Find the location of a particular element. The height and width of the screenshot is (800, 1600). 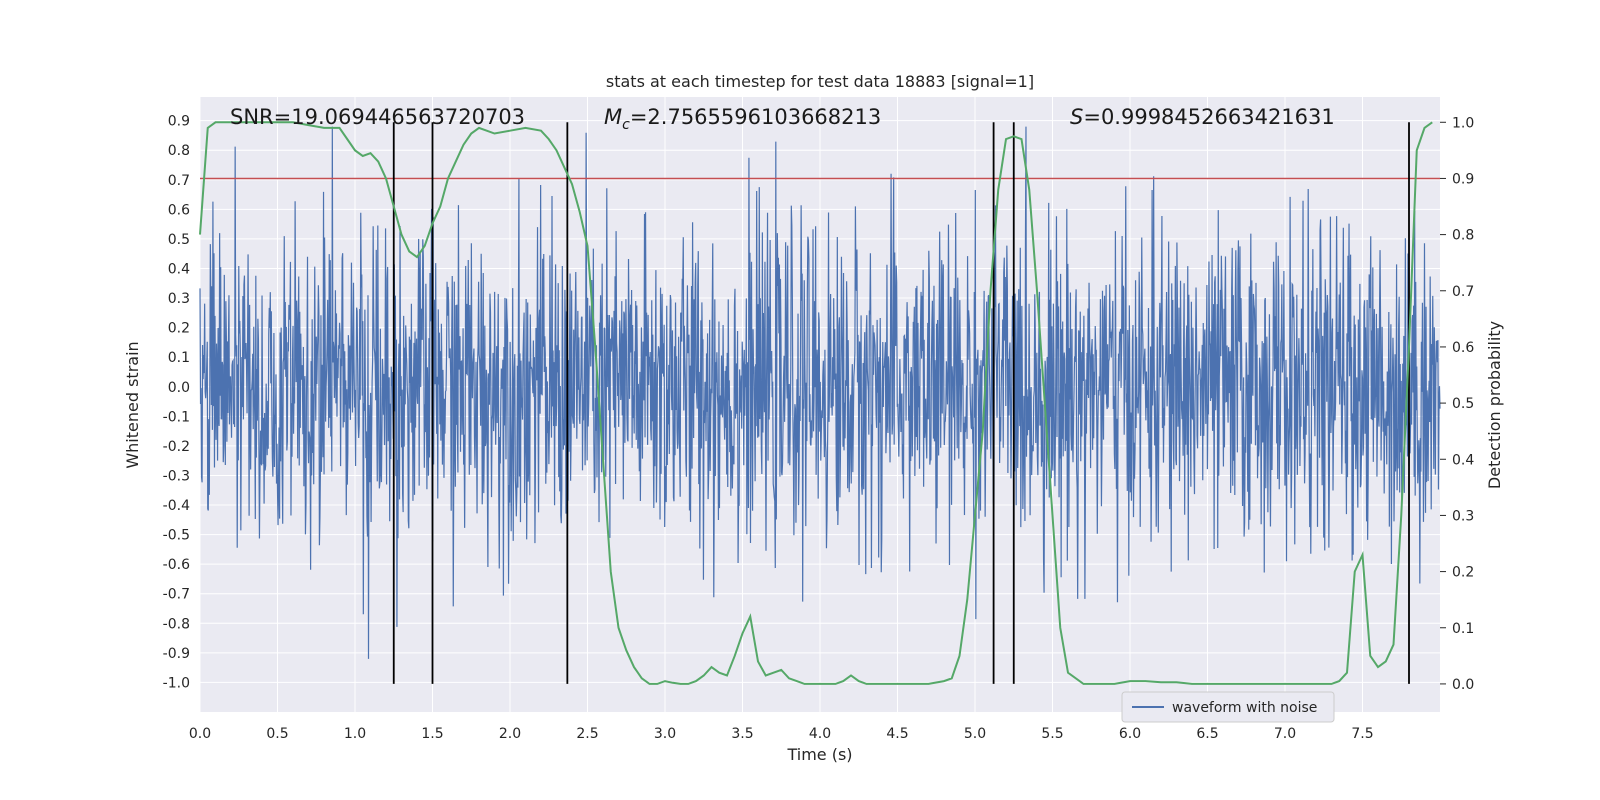

y-left-tick-label: -0.2 is located at coordinates (176, 447).